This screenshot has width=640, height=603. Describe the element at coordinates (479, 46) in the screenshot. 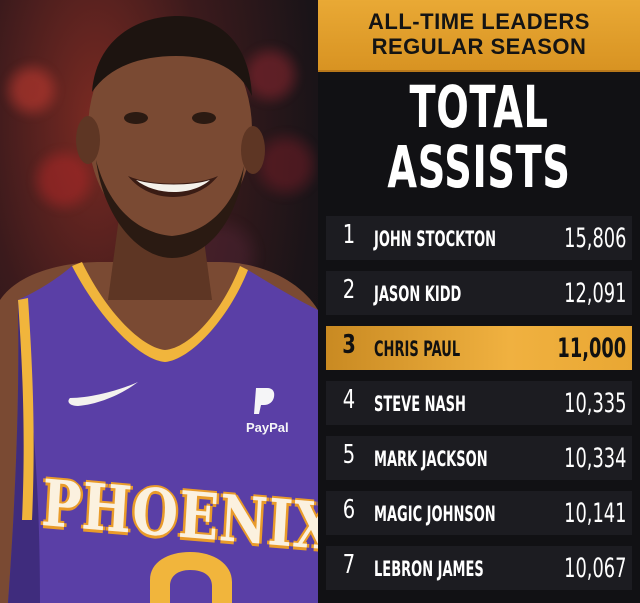

I see `header-line-2: REGULAR SEASON` at that location.